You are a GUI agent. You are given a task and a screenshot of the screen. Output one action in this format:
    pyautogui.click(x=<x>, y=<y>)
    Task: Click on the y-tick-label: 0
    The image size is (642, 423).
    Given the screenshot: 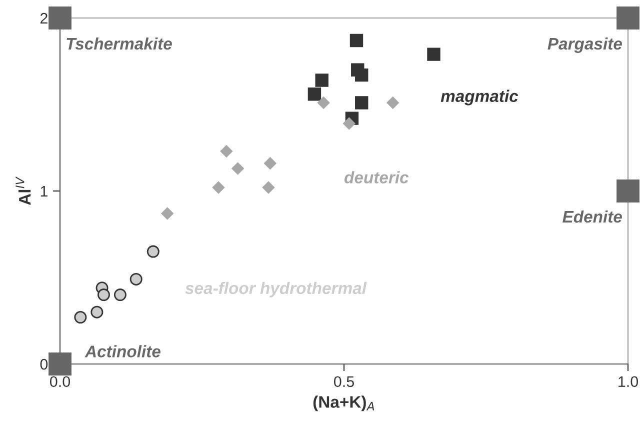 What is the action you would take?
    pyautogui.click(x=44, y=364)
    